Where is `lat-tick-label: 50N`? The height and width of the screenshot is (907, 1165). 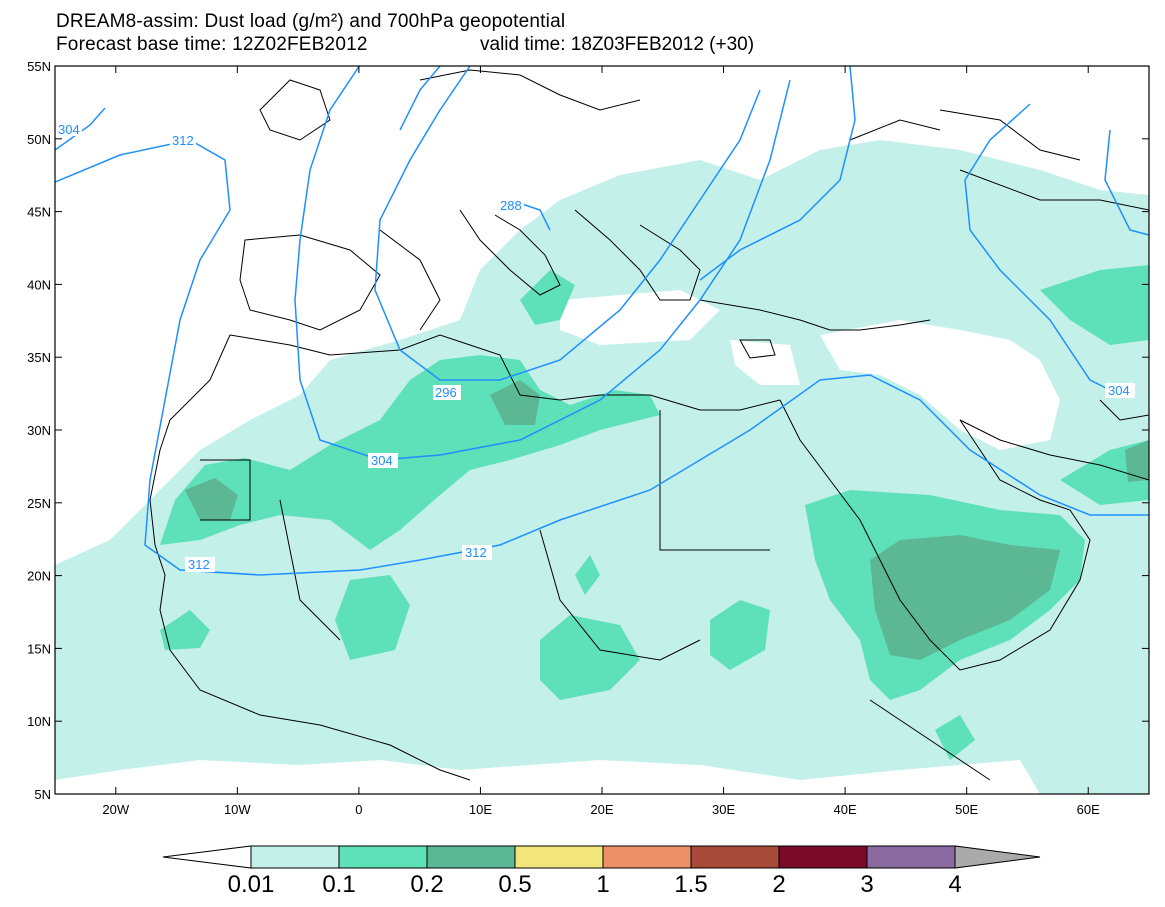
lat-tick-label: 50N is located at coordinates (39, 139).